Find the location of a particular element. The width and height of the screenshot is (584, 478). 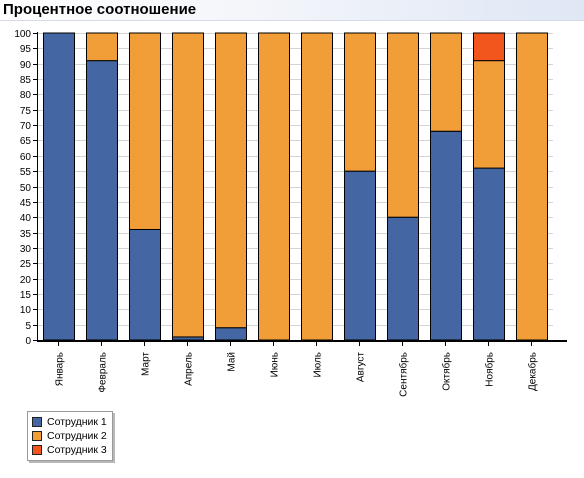

y-tick-label: 60 is located at coordinates (26, 157).